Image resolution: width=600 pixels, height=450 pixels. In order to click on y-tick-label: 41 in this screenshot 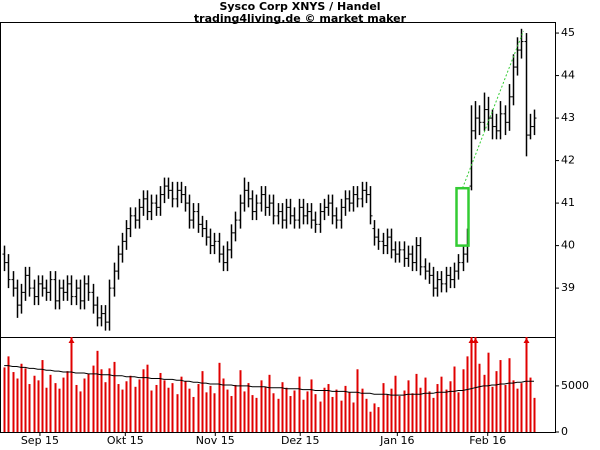, I will do `click(568, 202)`.